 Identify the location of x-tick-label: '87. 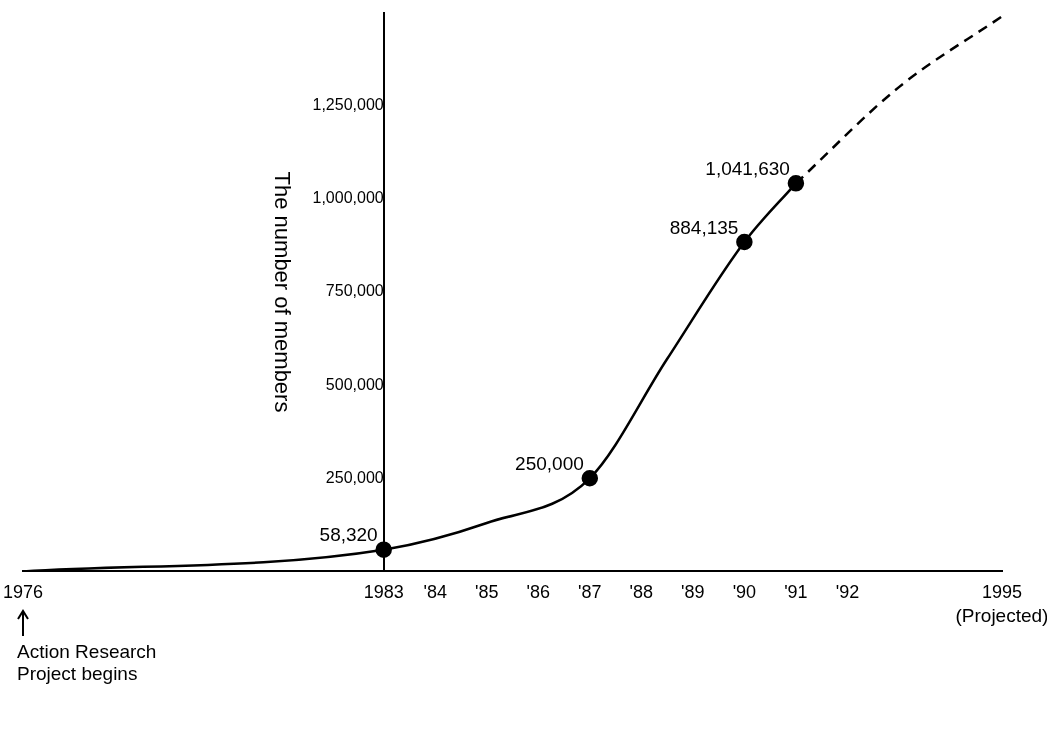
(590, 592).